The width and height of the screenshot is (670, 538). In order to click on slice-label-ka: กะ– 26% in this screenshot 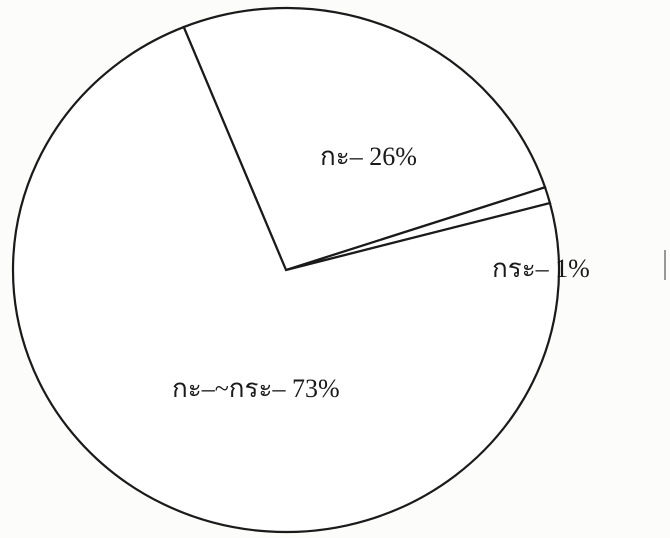, I will do `click(368, 156)`.